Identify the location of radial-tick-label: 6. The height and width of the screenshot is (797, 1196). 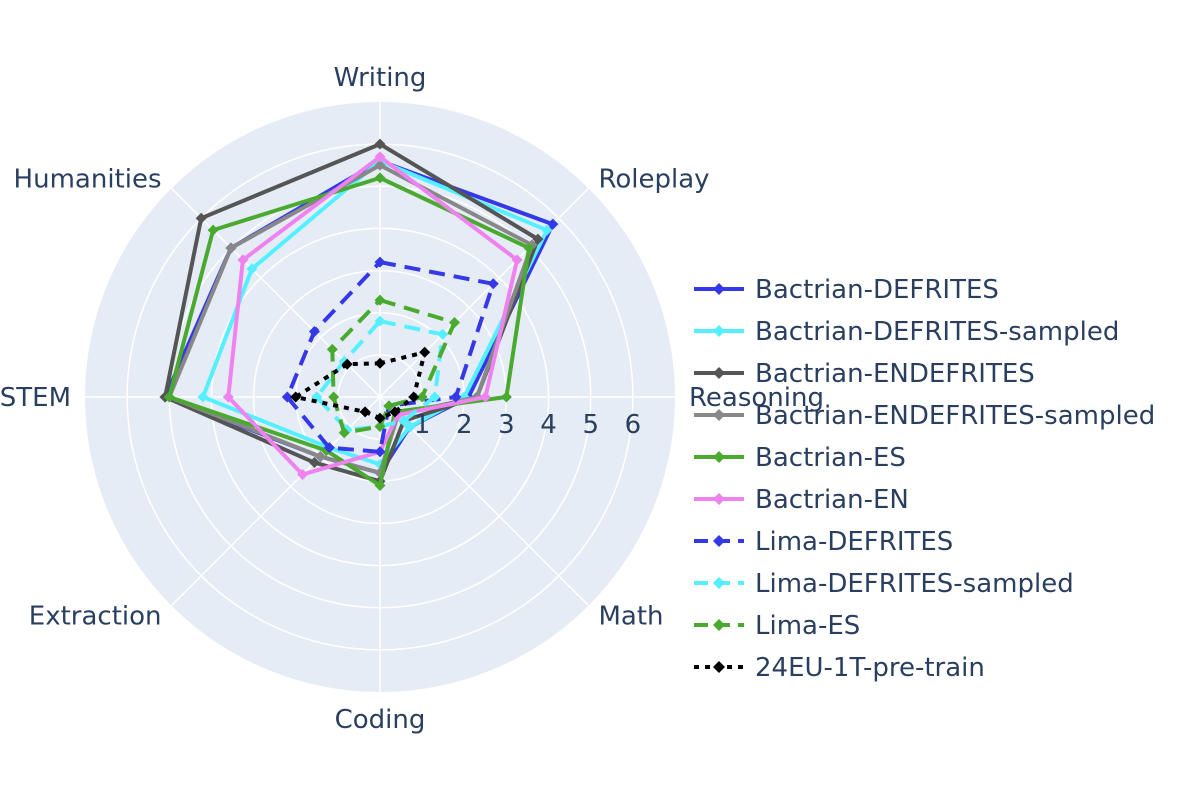
(633, 425).